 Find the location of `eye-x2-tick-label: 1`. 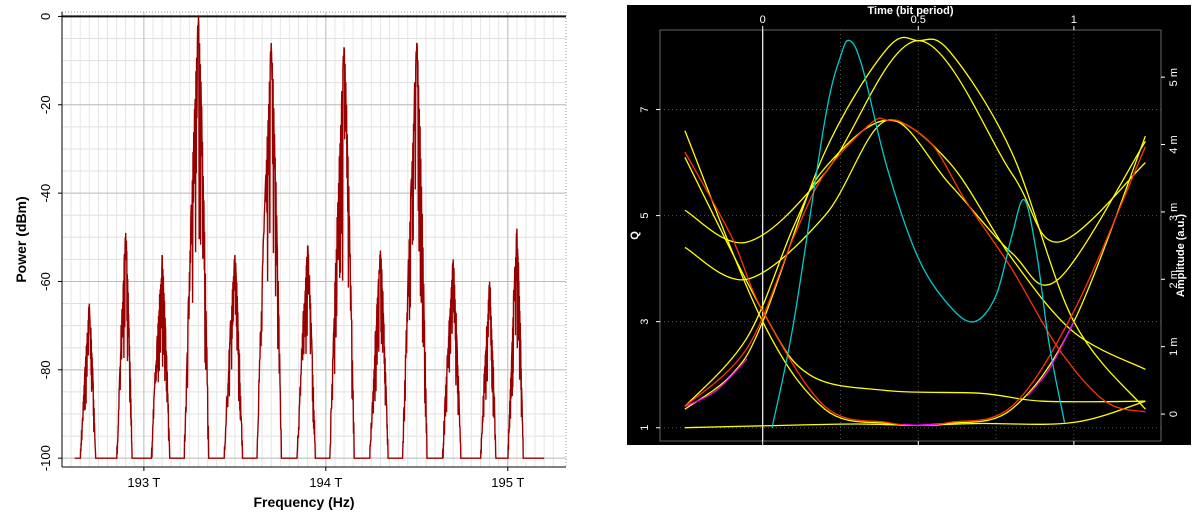

eye-x2-tick-label: 1 is located at coordinates (1074, 20).